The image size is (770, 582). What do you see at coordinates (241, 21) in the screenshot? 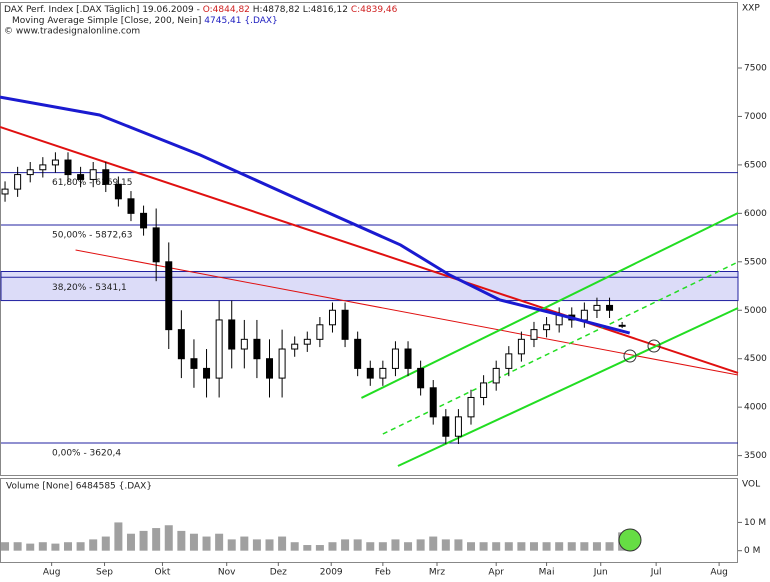
I see `ma-value: 4745,41 {.DAX}` at bounding box center [241, 21].